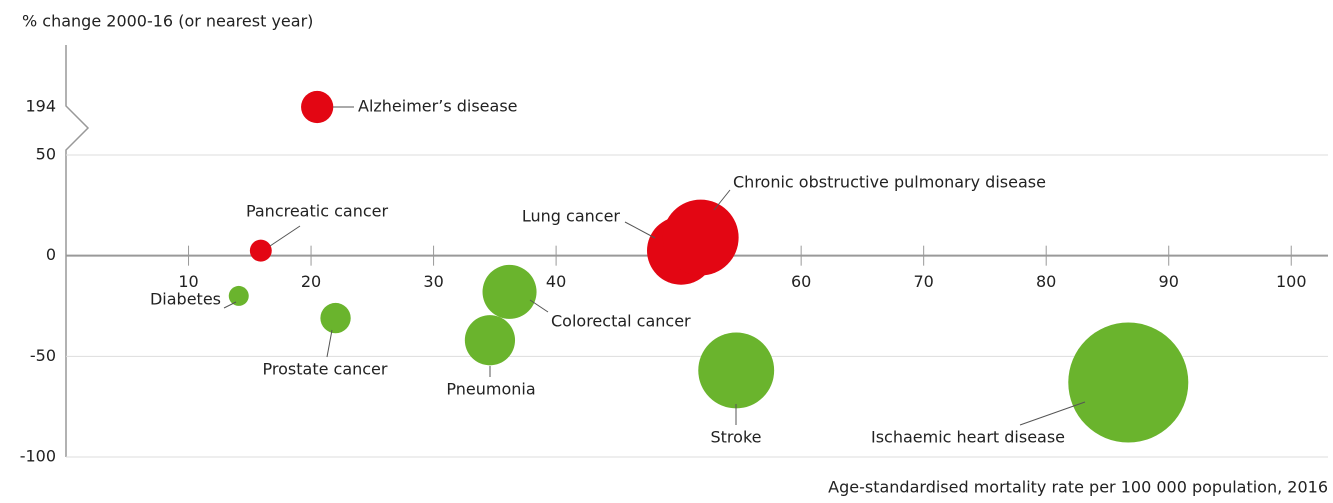  What do you see at coordinates (185, 299) in the screenshot?
I see `bubble-label: Diabetes` at bounding box center [185, 299].